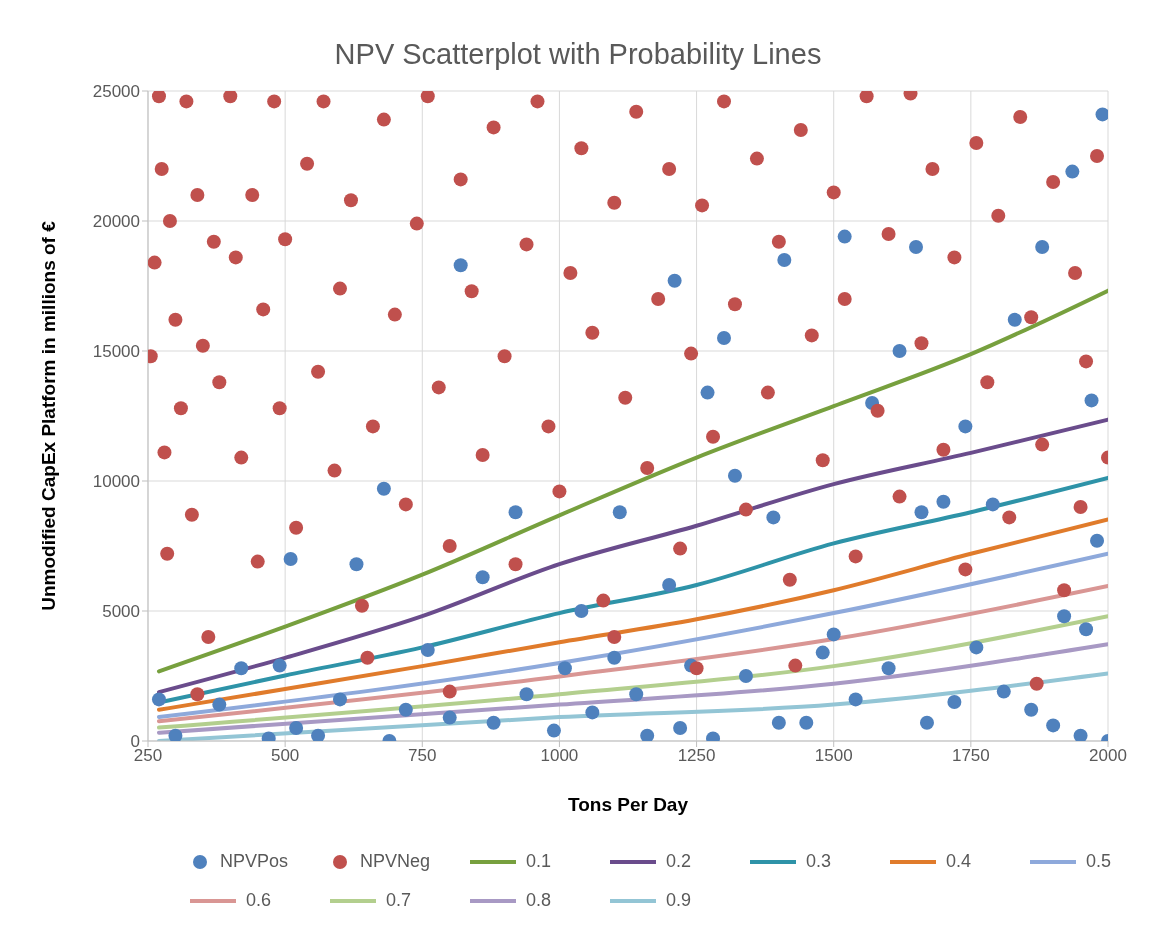 The image size is (1170, 950). What do you see at coordinates (970, 756) in the screenshot?
I see `x-tick-label: 1750` at bounding box center [970, 756].